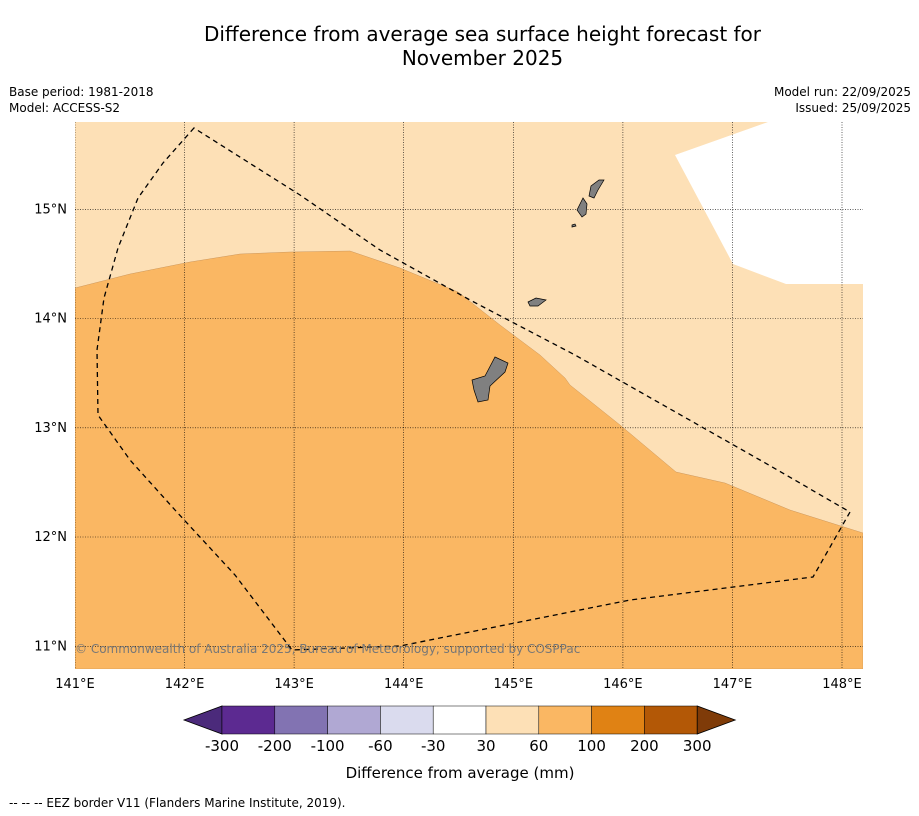  Describe the element at coordinates (537, 302) in the screenshot. I see `rota-island` at that location.